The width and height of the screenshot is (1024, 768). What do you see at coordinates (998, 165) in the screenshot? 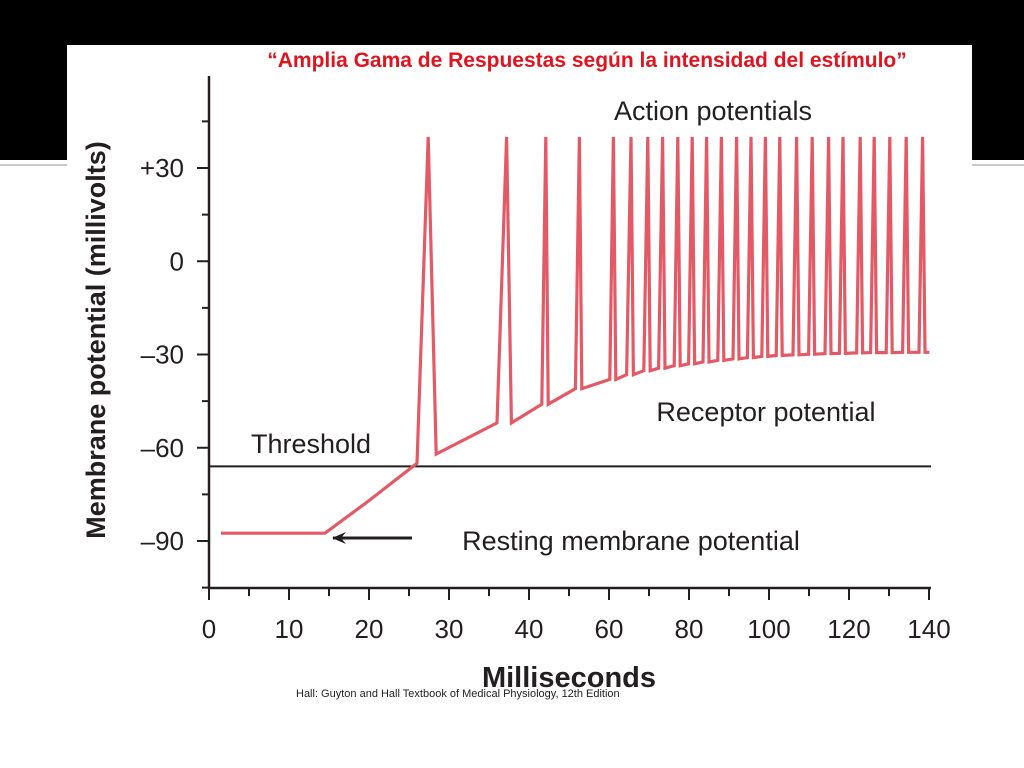
I see `divider-line-right` at bounding box center [998, 165].